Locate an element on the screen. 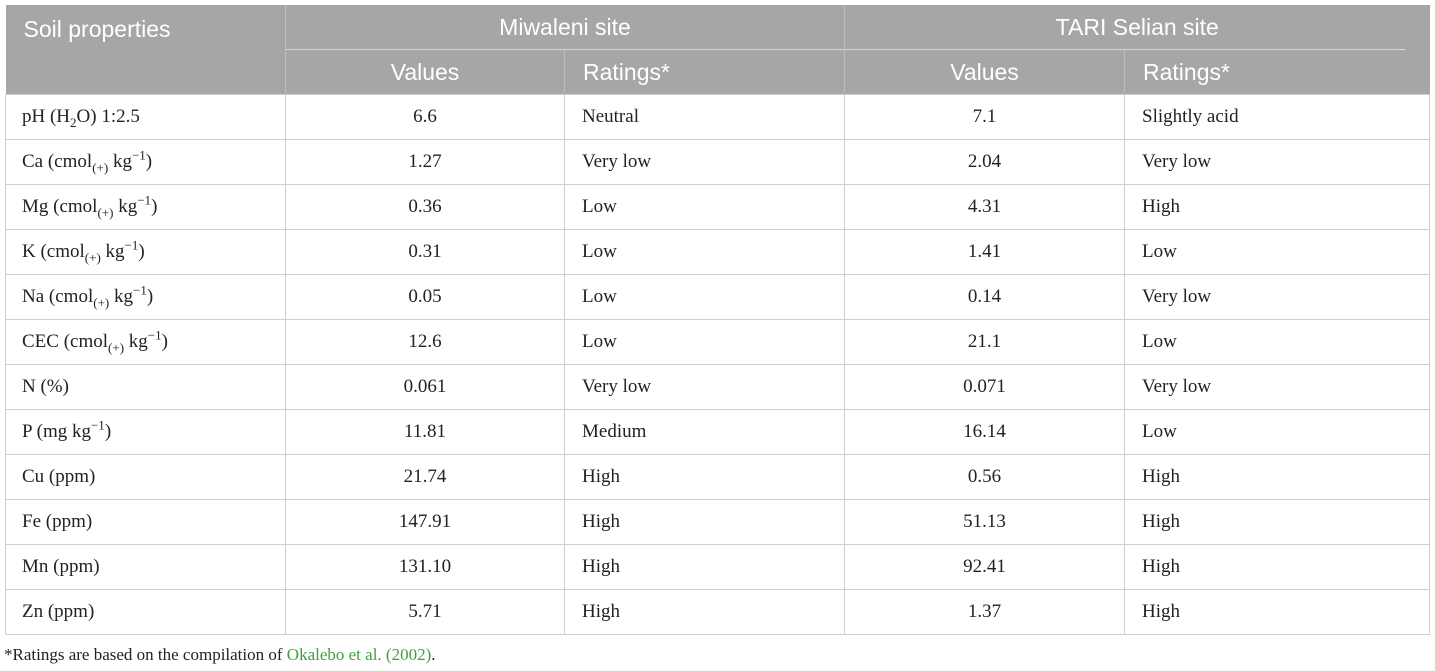 The height and width of the screenshot is (671, 1435). property-main: Na (cmol is located at coordinates (58, 296).